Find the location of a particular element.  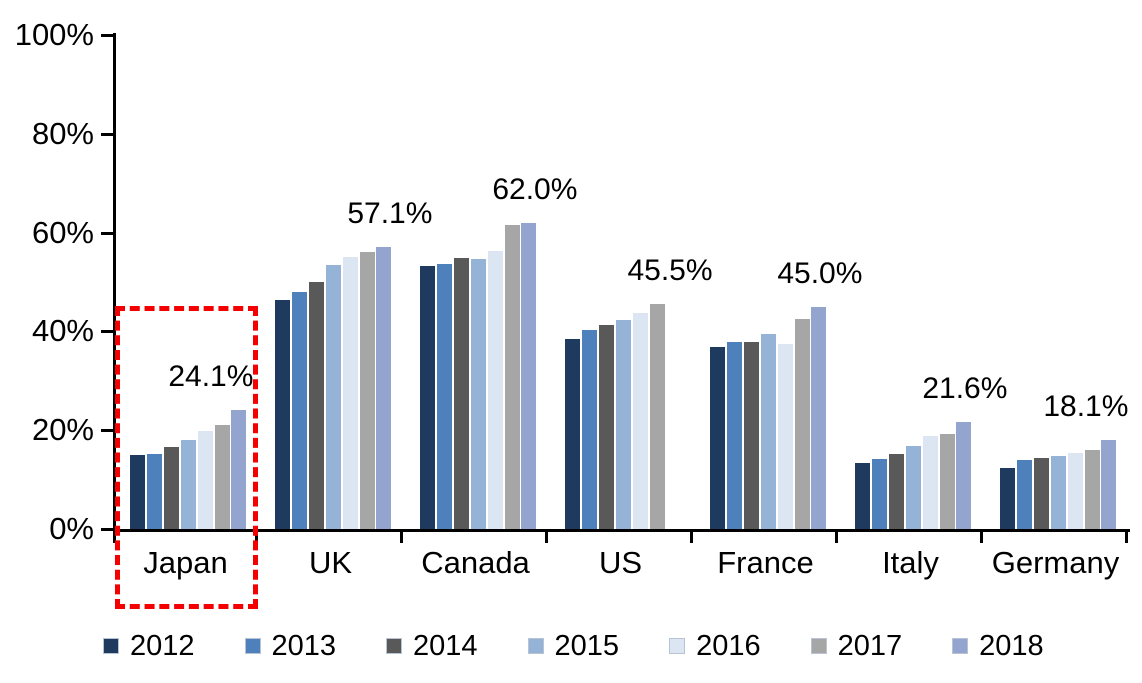

bar-canada-2015 is located at coordinates (478, 393).